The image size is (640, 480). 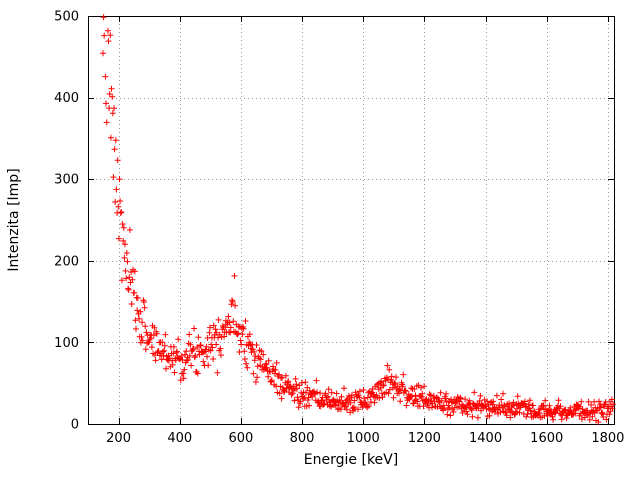 I want to click on x-tick-label: 1600, so click(x=546, y=438).